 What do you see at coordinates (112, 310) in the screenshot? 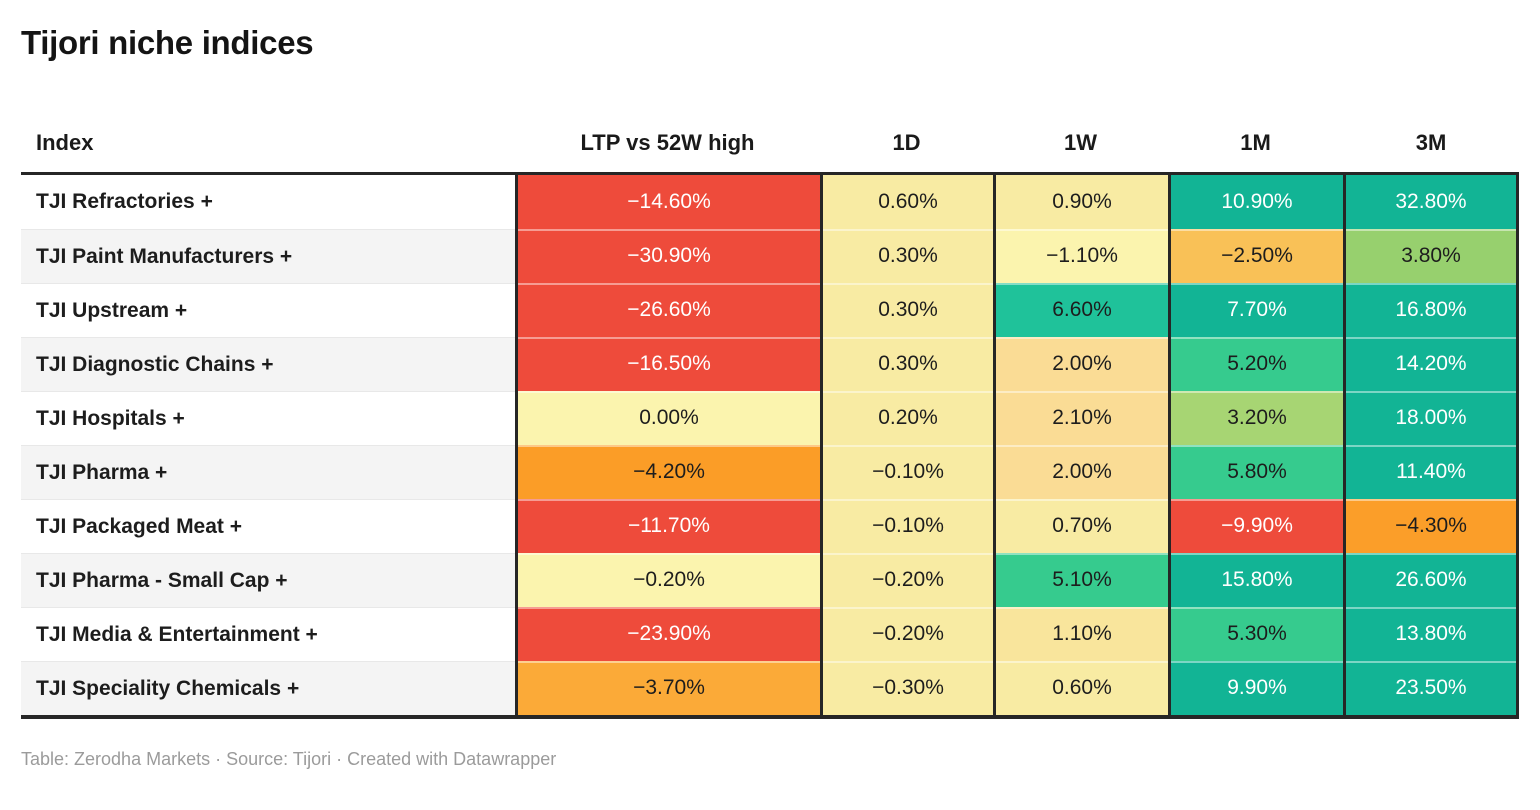
I see `index-name: TJI Upstream +` at bounding box center [112, 310].